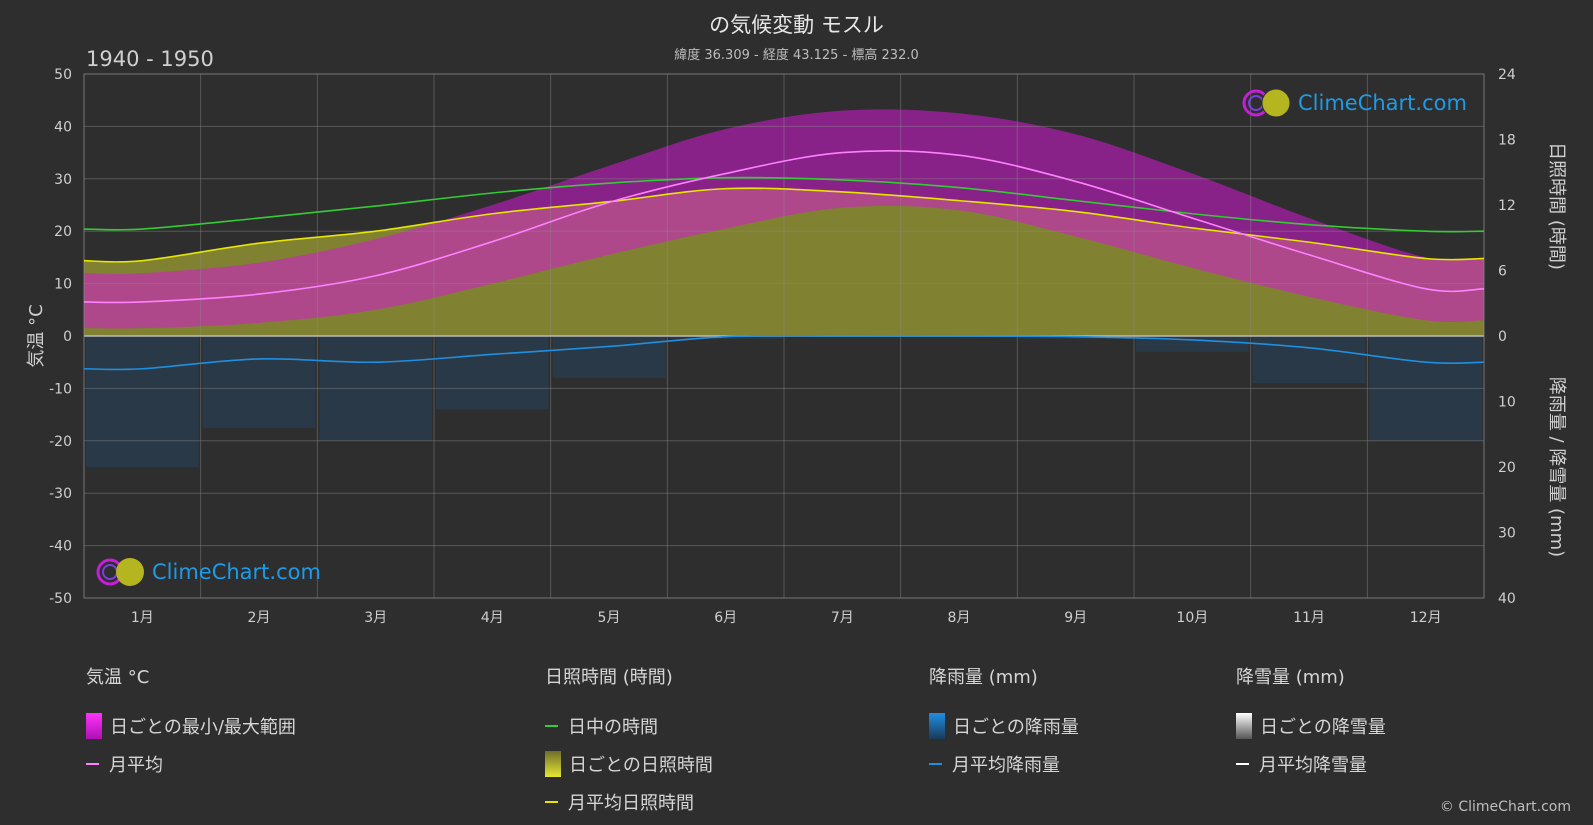 The image size is (1593, 825). I want to click on temp-range-swatch, so click(94, 726).